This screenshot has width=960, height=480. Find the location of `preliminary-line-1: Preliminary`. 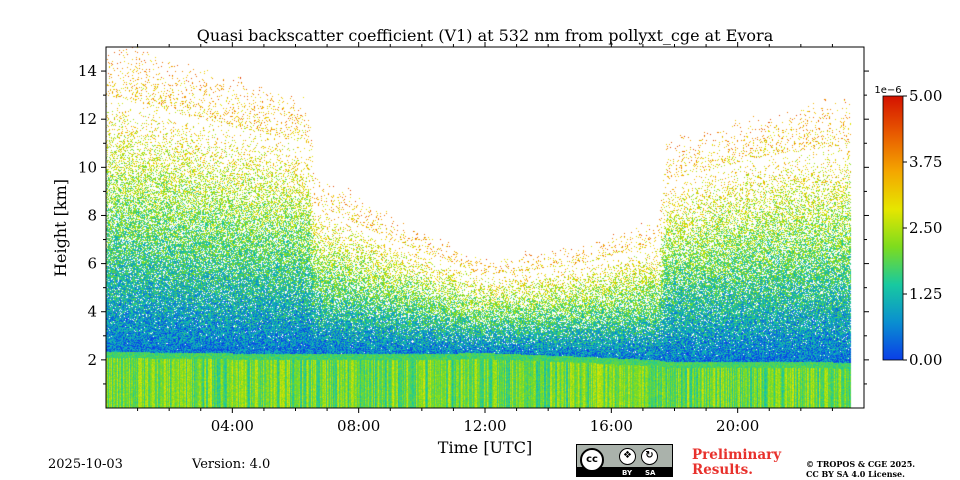

preliminary-line-1: Preliminary is located at coordinates (737, 455).